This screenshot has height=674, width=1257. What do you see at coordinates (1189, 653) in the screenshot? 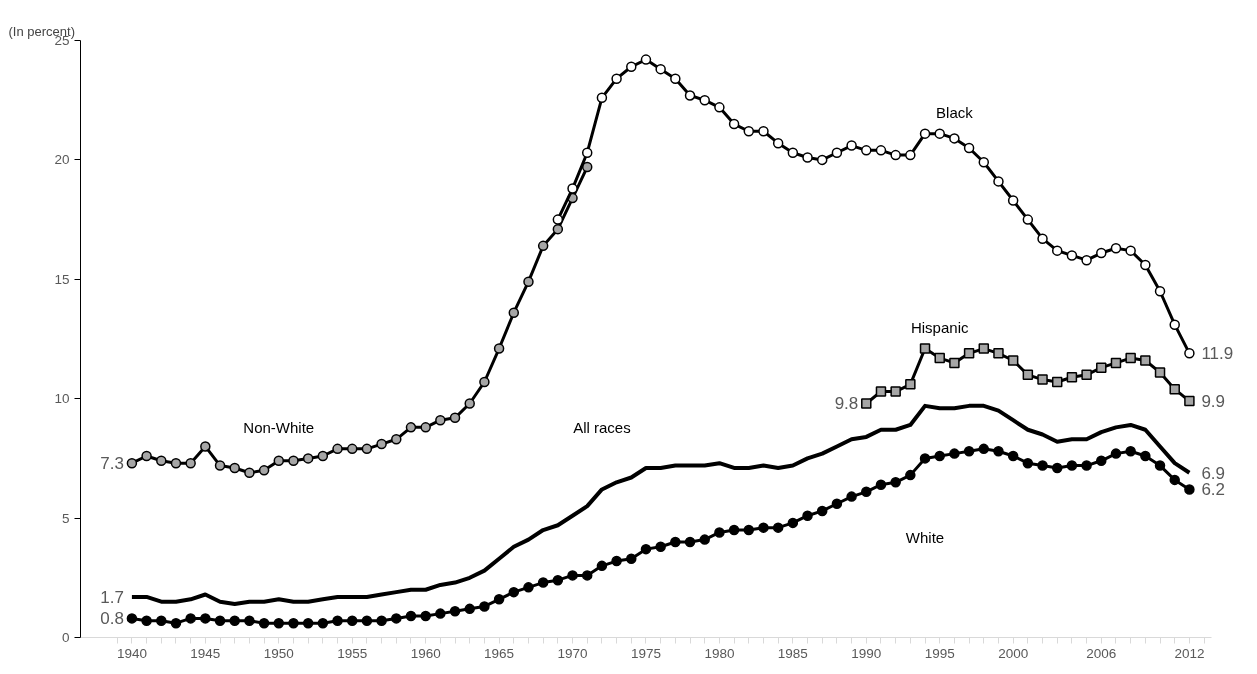
I see `x-tick-label: 2012` at bounding box center [1189, 653].